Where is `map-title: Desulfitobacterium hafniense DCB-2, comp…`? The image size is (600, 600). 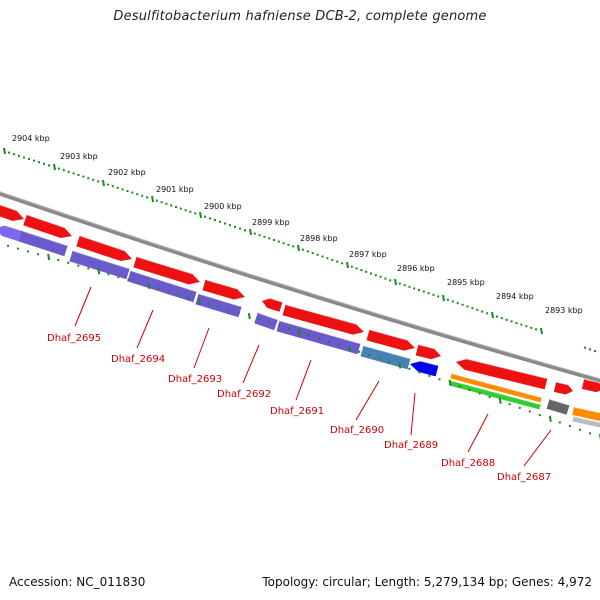
map-title: Desulfitobacterium hafniense DCB-2, comp… is located at coordinates (300, 16).